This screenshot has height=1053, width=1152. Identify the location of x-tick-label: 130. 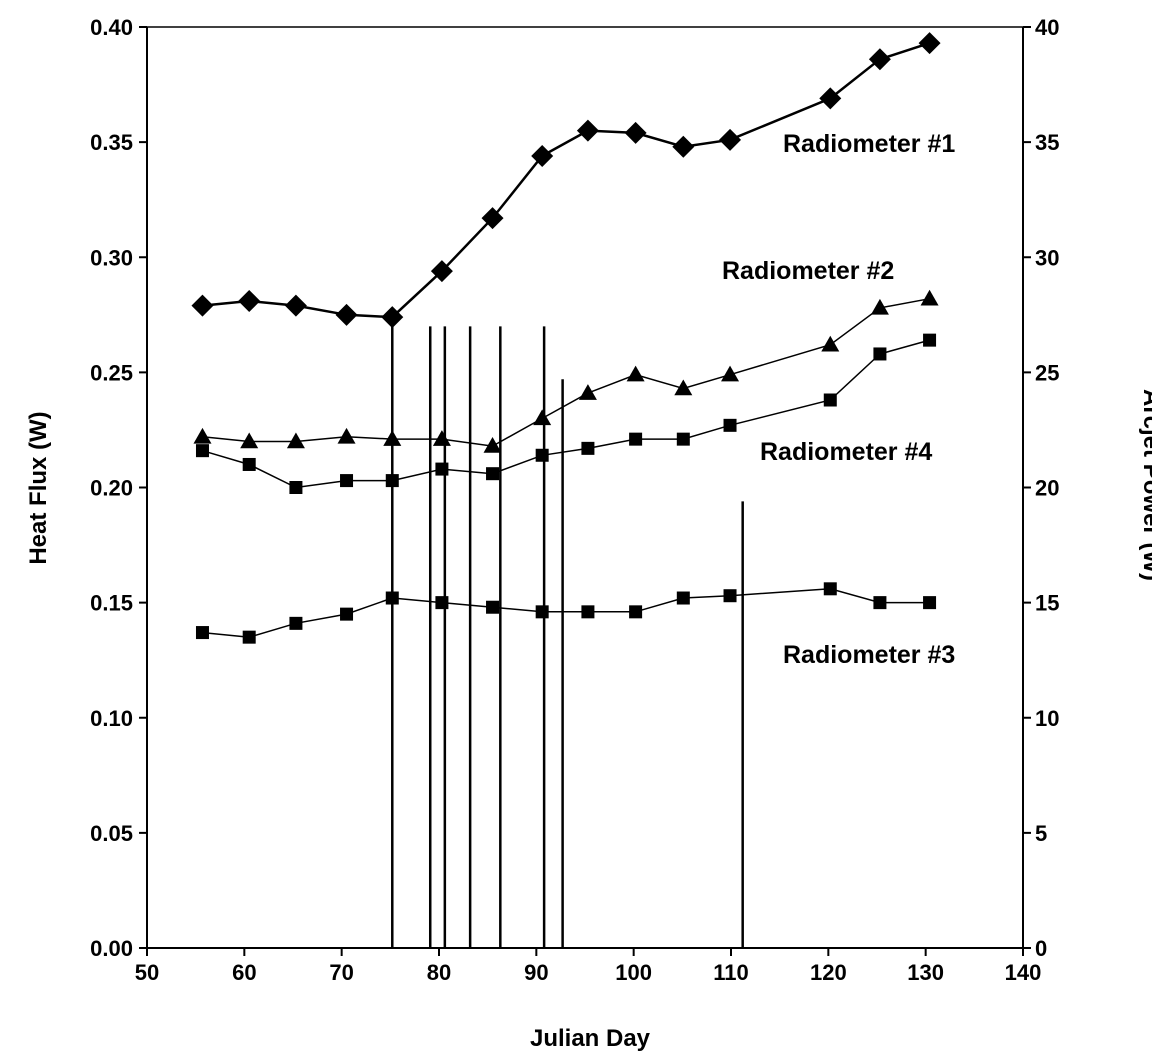
(925, 972).